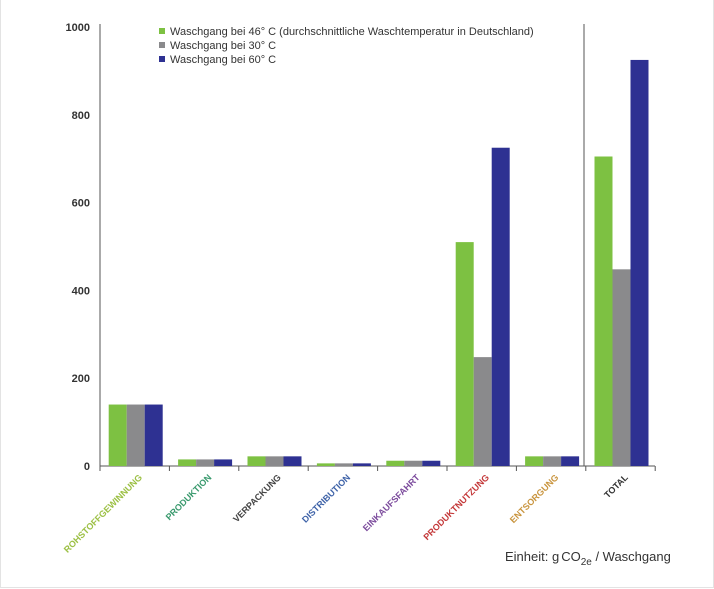 The width and height of the screenshot is (714, 589). What do you see at coordinates (81, 291) in the screenshot?
I see `y-tick-label: 400` at bounding box center [81, 291].